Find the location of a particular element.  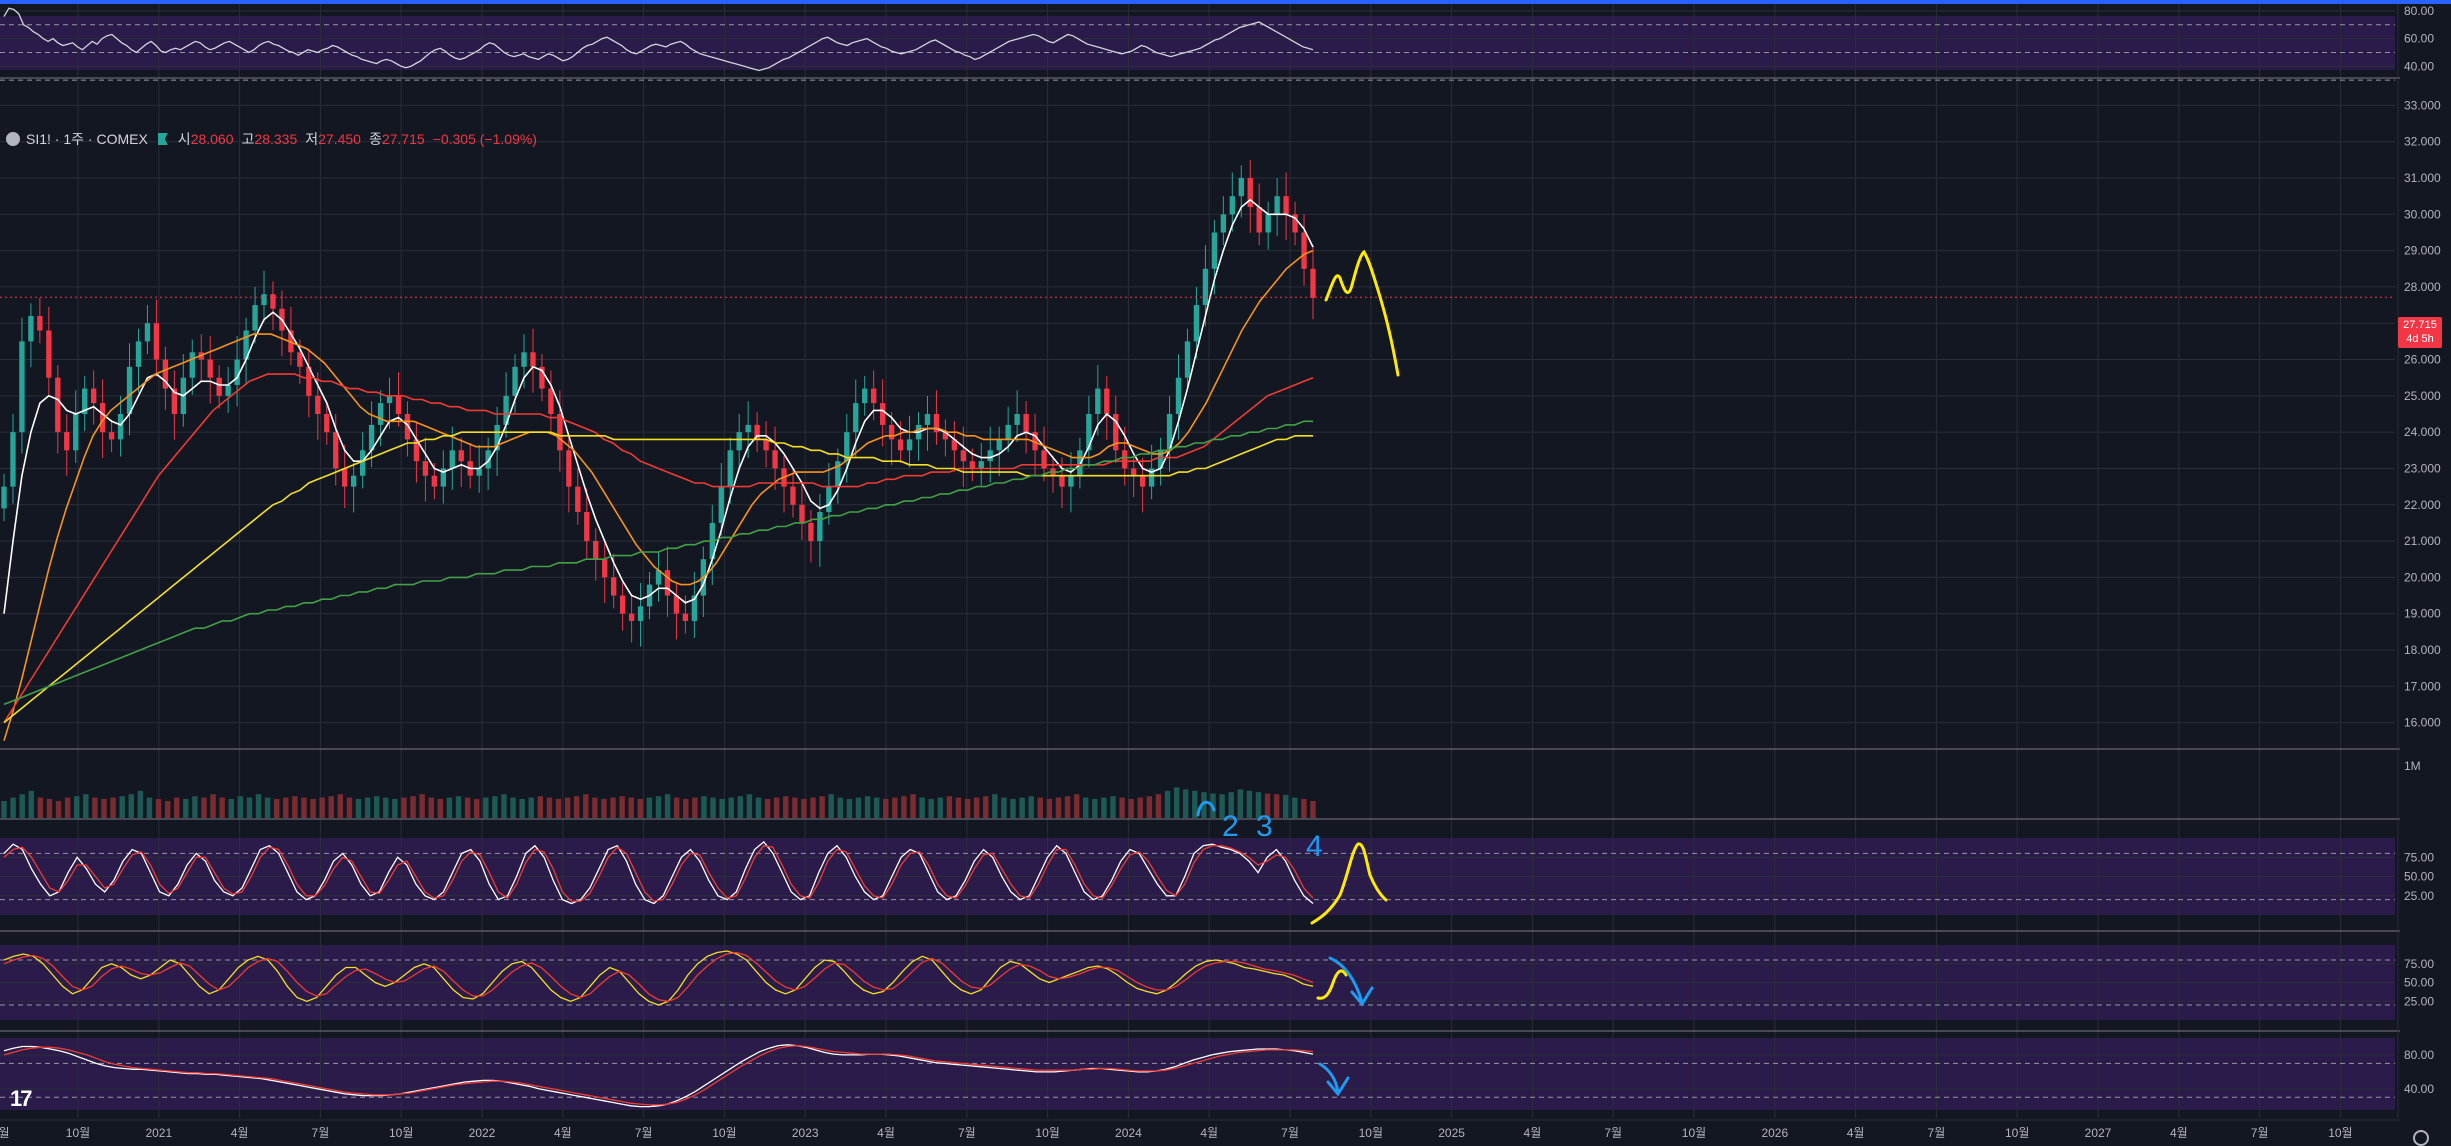

price-tick-label: 80.00 is located at coordinates (2419, 11).